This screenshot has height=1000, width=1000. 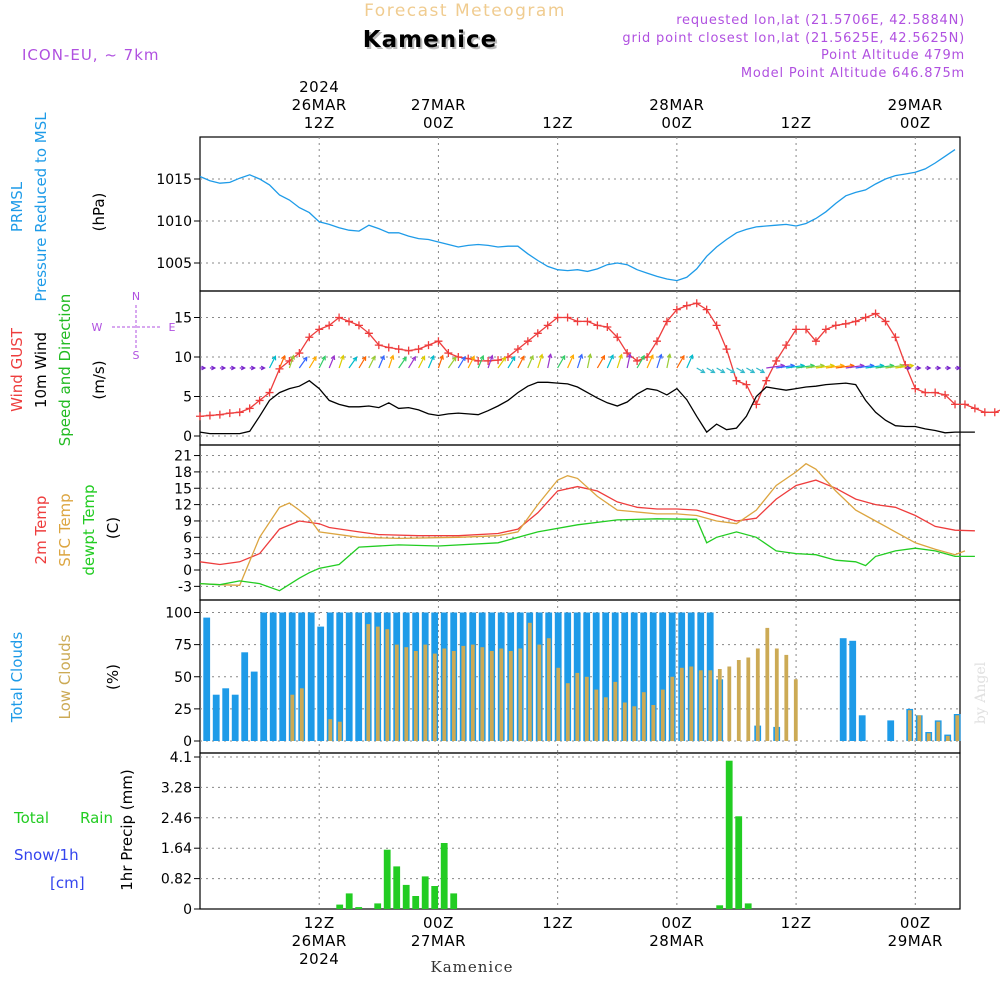 What do you see at coordinates (67, 883) in the screenshot?
I see `label-cm: [cm]` at bounding box center [67, 883].